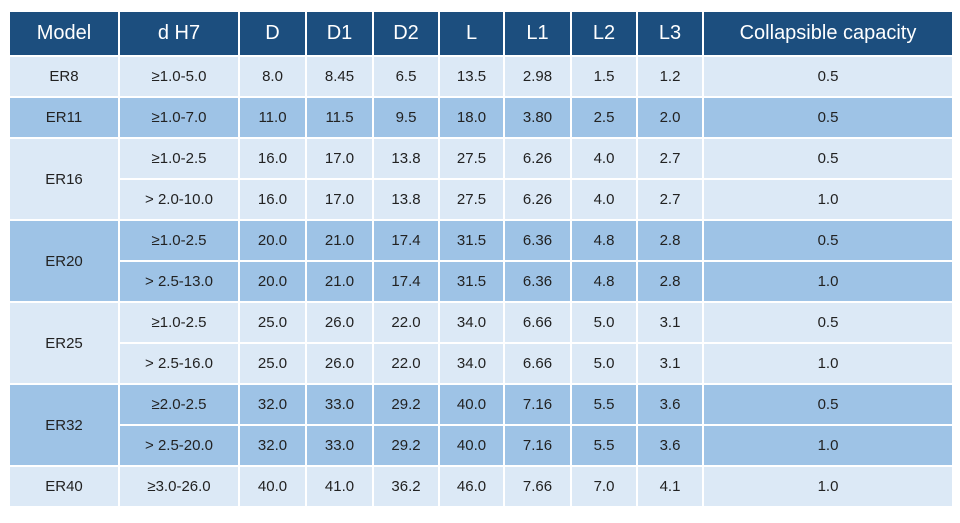 Image resolution: width=960 pixels, height=523 pixels. Describe the element at coordinates (64, 76) in the screenshot. I see `model-cell: ER8` at that location.